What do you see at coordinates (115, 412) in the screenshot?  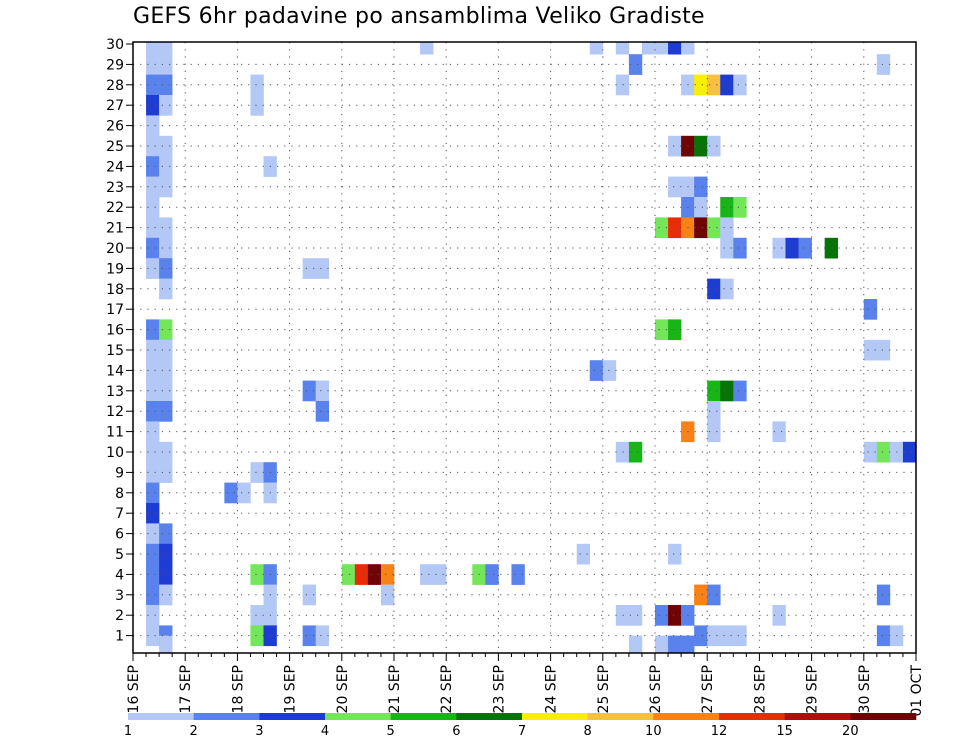 I see `y-tick-label: 12` at bounding box center [115, 412].